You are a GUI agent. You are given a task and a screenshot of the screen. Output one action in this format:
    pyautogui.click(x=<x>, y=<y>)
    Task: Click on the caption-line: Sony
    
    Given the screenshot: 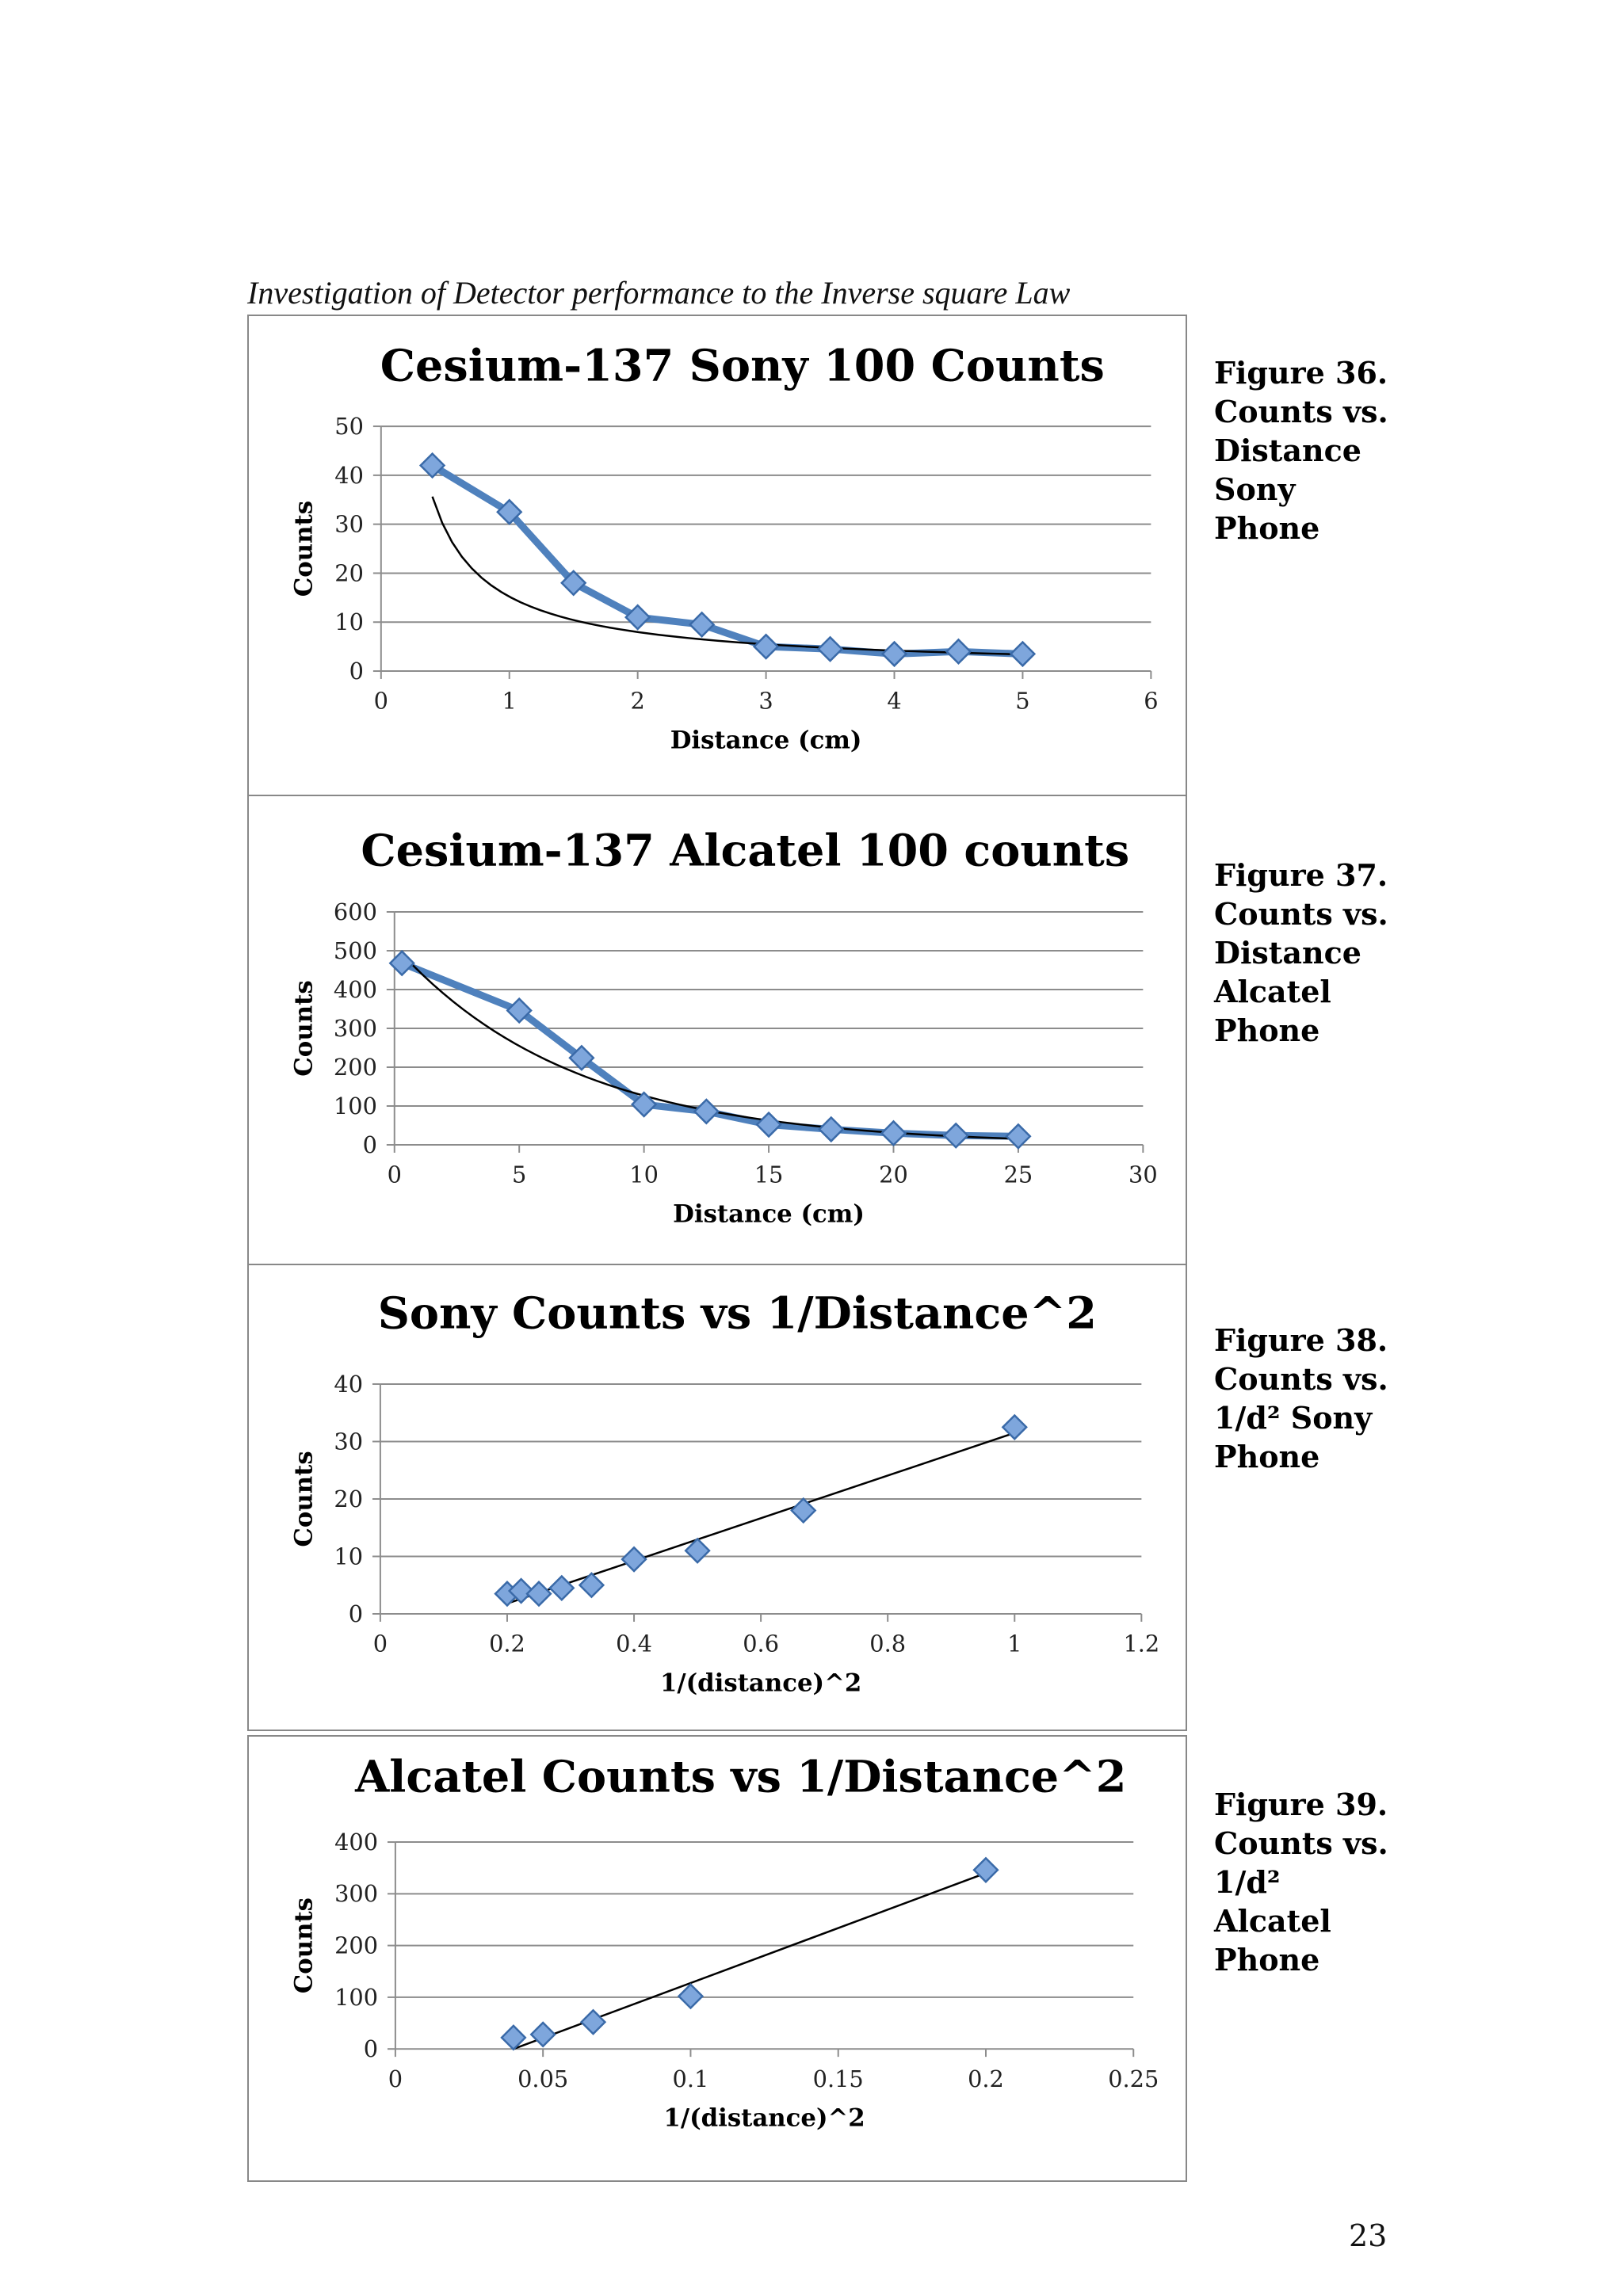 What is the action you would take?
    pyautogui.click(x=1255, y=489)
    